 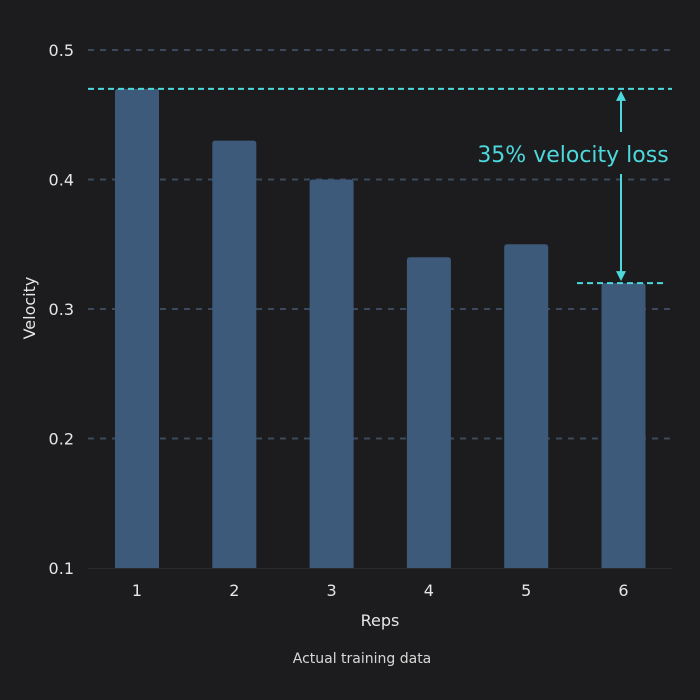 What do you see at coordinates (234, 590) in the screenshot?
I see `x-tick-label: 2` at bounding box center [234, 590].